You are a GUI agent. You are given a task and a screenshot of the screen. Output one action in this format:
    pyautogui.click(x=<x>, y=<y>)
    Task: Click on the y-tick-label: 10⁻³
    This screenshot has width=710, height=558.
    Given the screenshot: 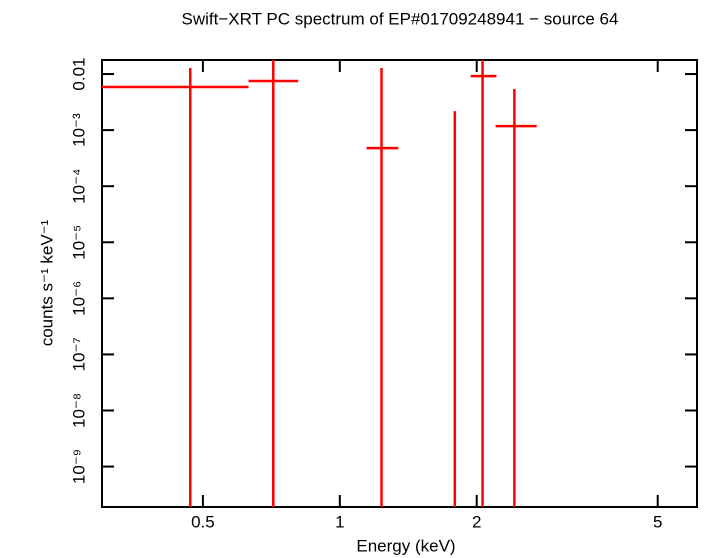 What is the action you would take?
    pyautogui.click(x=78, y=130)
    